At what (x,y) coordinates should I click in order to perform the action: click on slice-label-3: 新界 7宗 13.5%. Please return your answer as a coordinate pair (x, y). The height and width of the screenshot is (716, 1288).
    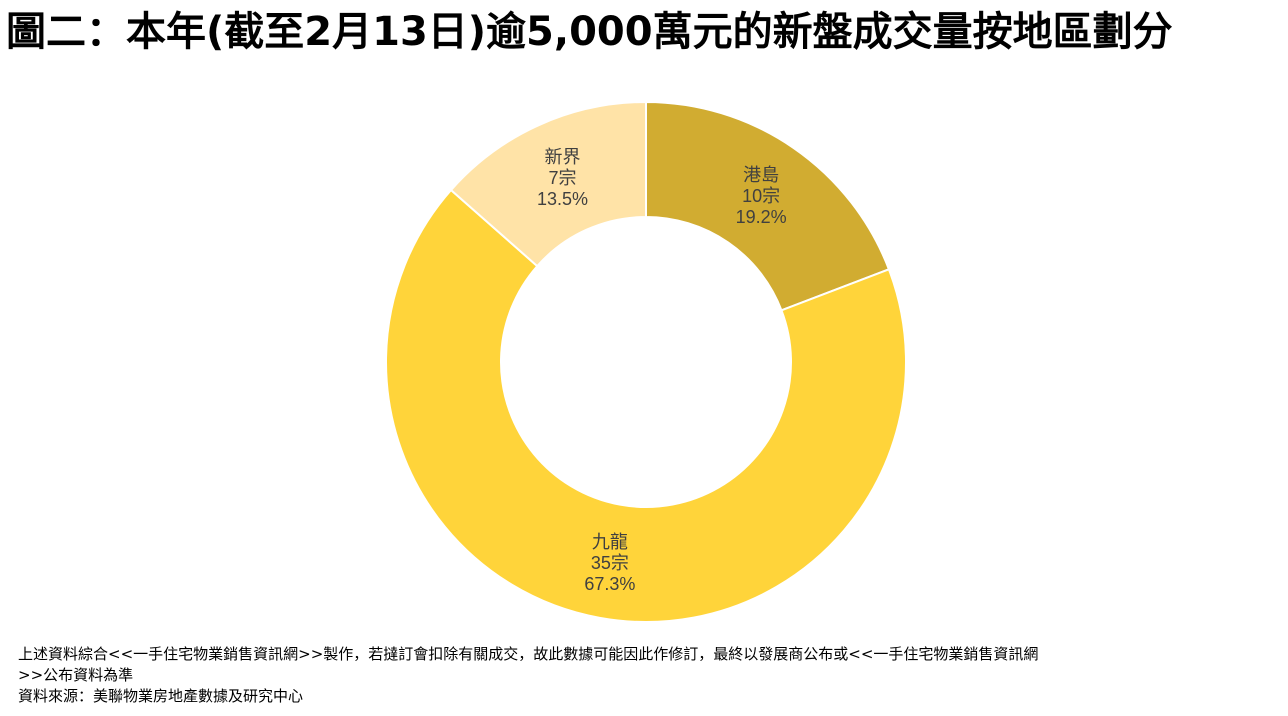
    Looking at the image, I should click on (562, 178).